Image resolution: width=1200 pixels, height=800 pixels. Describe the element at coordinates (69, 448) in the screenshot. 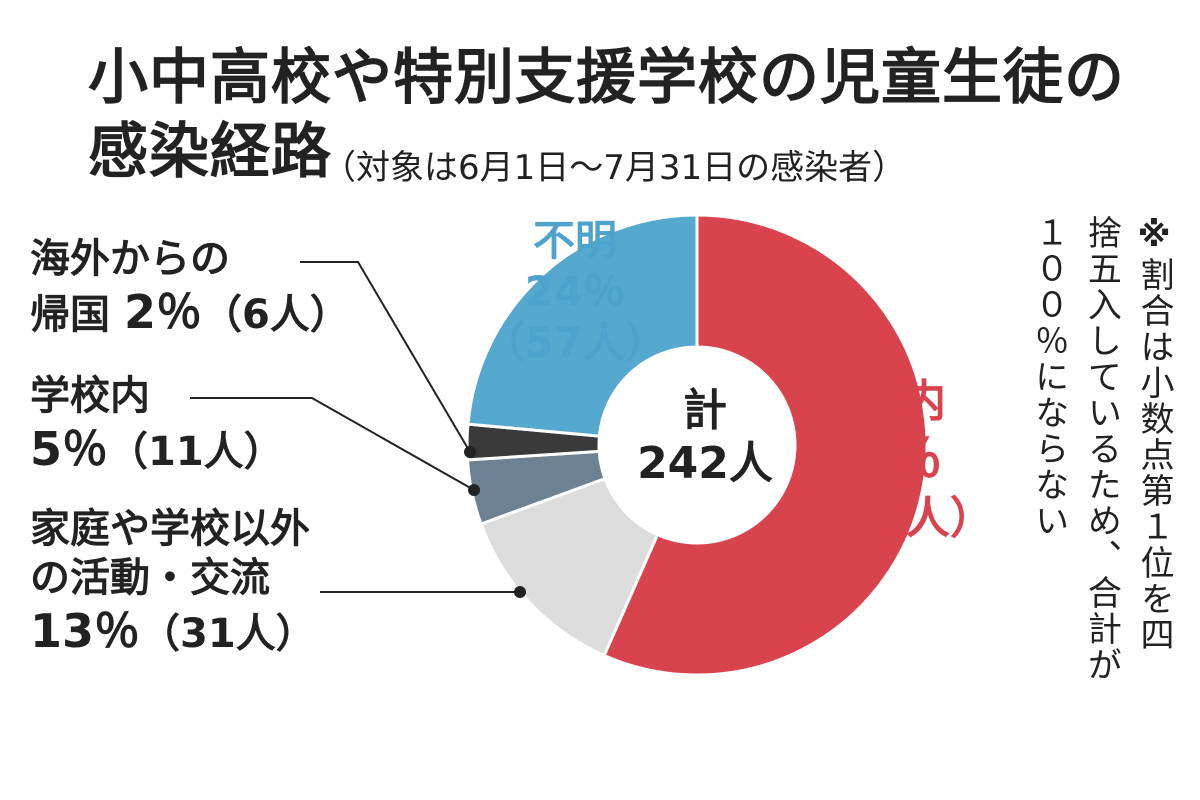

I see `slice-pct-school: 5％` at that location.